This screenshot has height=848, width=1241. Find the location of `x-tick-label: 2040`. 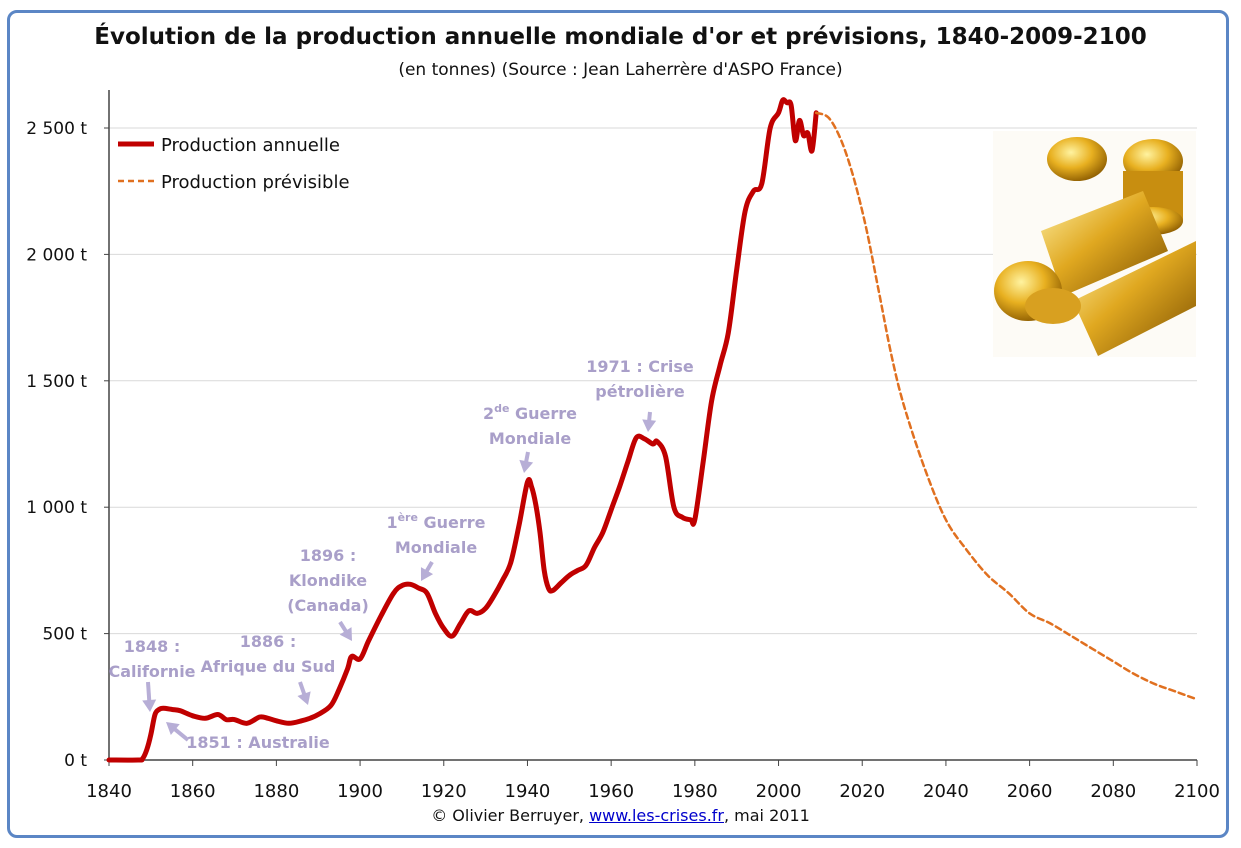

x-tick-label: 2040 is located at coordinates (946, 791).